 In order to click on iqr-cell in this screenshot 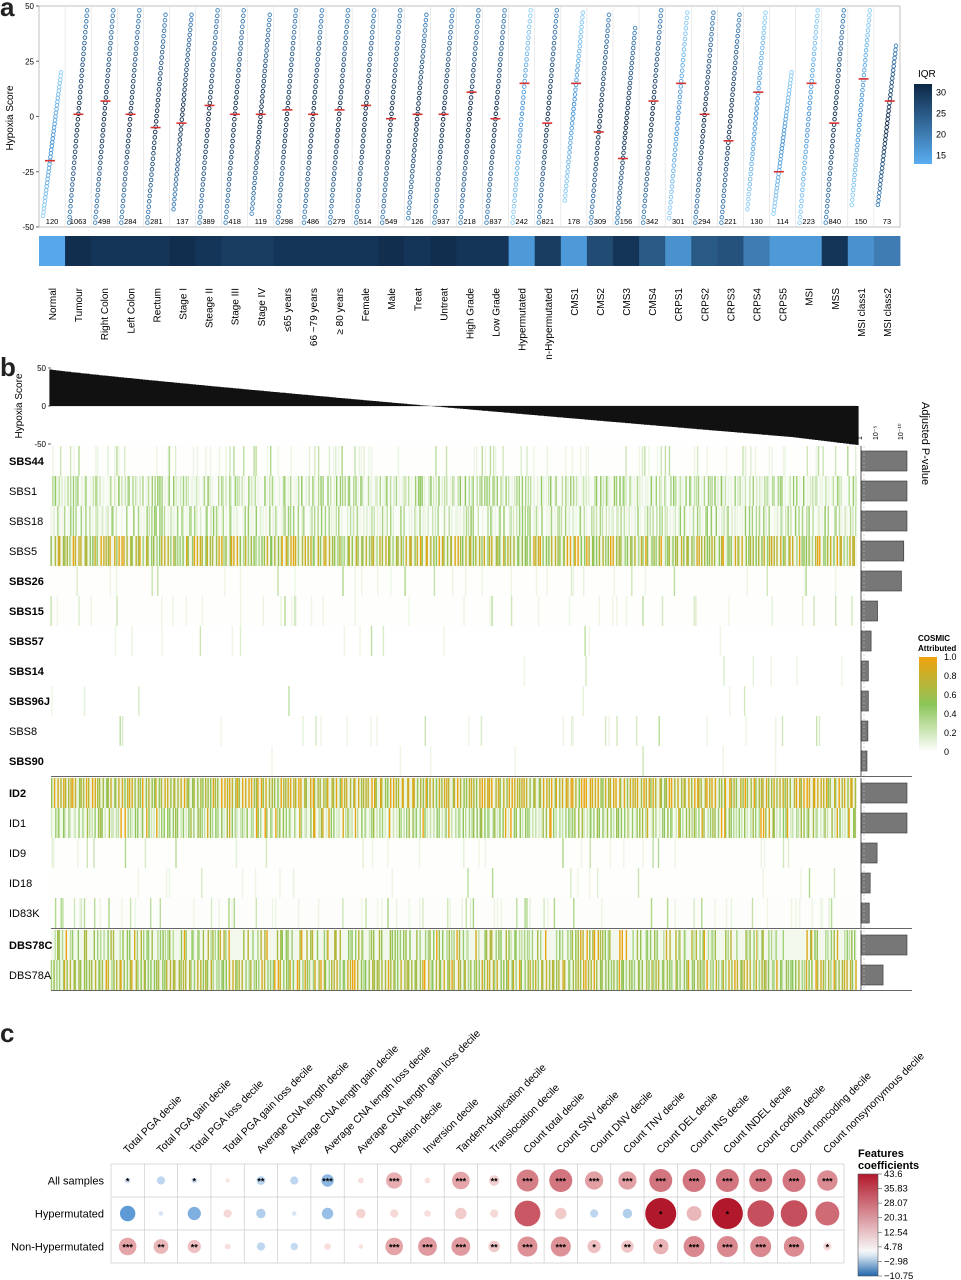, I will do `click(287, 251)`.